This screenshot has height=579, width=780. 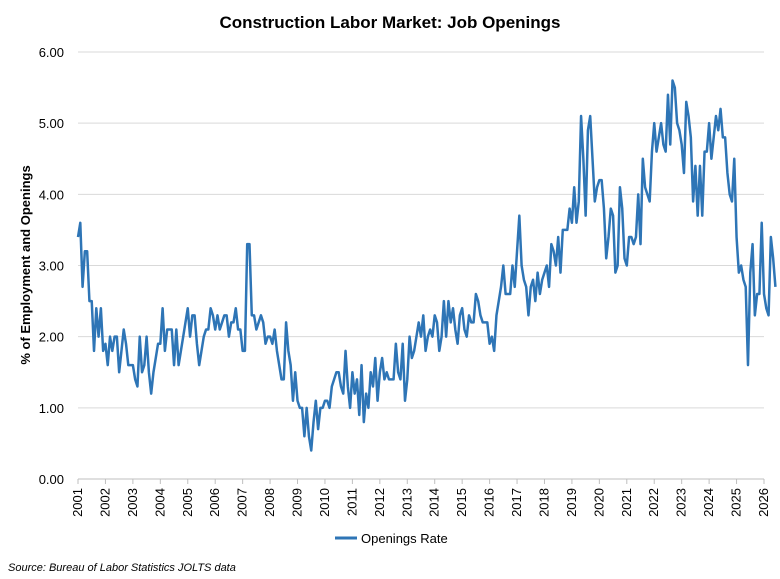 What do you see at coordinates (681, 502) in the screenshot?
I see `x-tick-label: 2023` at bounding box center [681, 502].